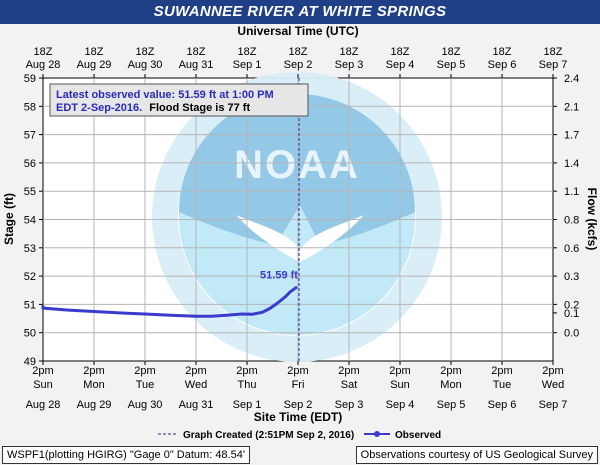 This screenshot has height=465, width=600. What do you see at coordinates (247, 65) in the screenshot?
I see `top-tick-day: Sep 1` at bounding box center [247, 65].